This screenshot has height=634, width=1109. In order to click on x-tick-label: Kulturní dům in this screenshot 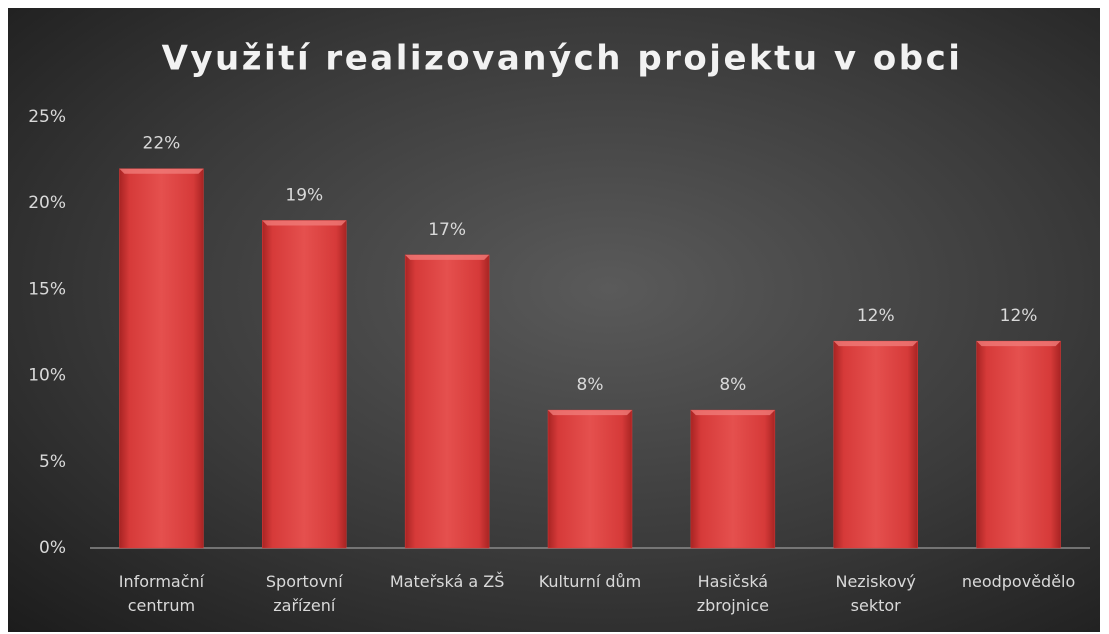, I will do `click(590, 581)`.